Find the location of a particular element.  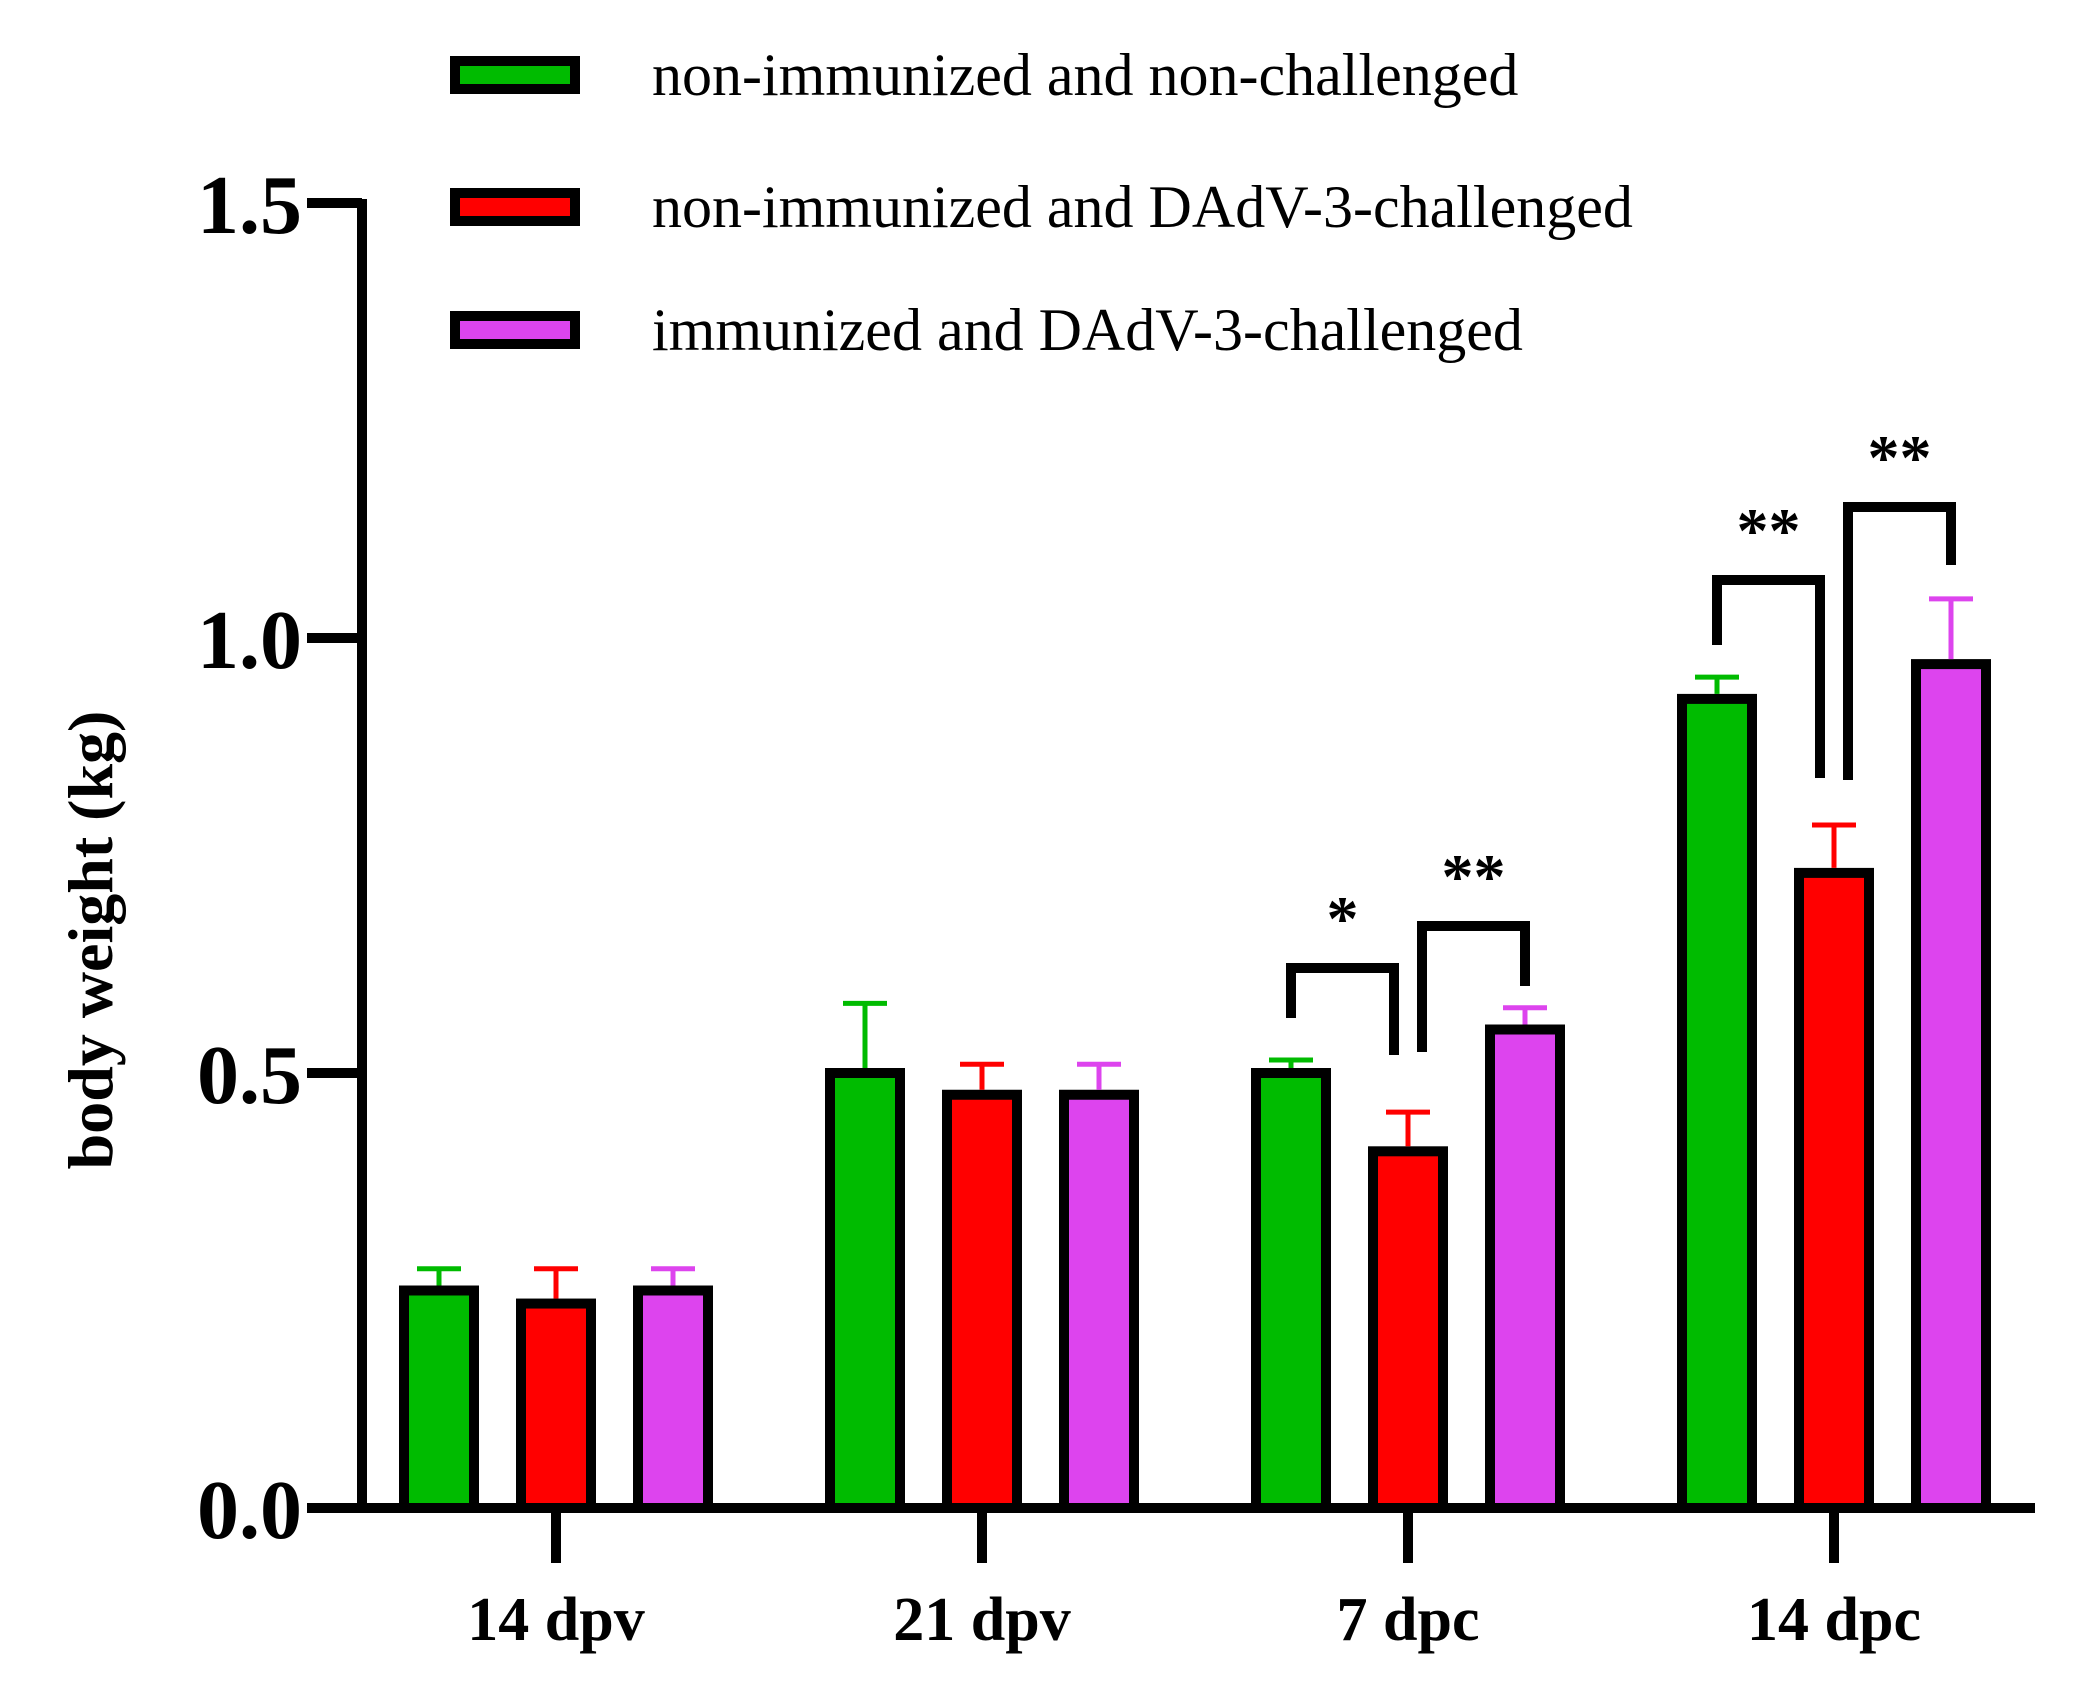

significance-label: * is located at coordinates (1343, 918).